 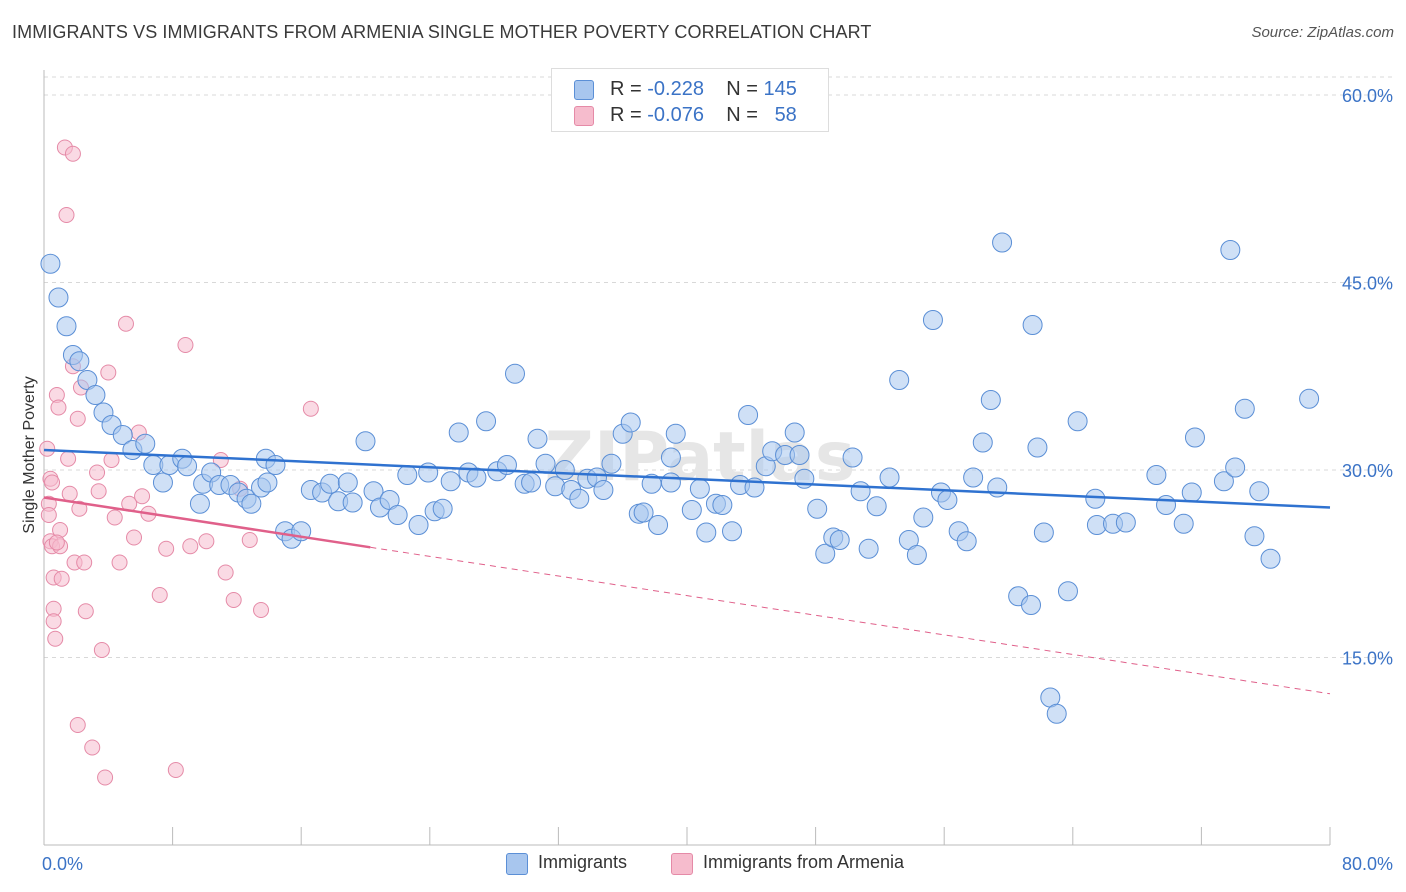 What do you see at coordinates (804, 862) in the screenshot?
I see `legend-label: Immigrants from Armenia` at bounding box center [804, 862].